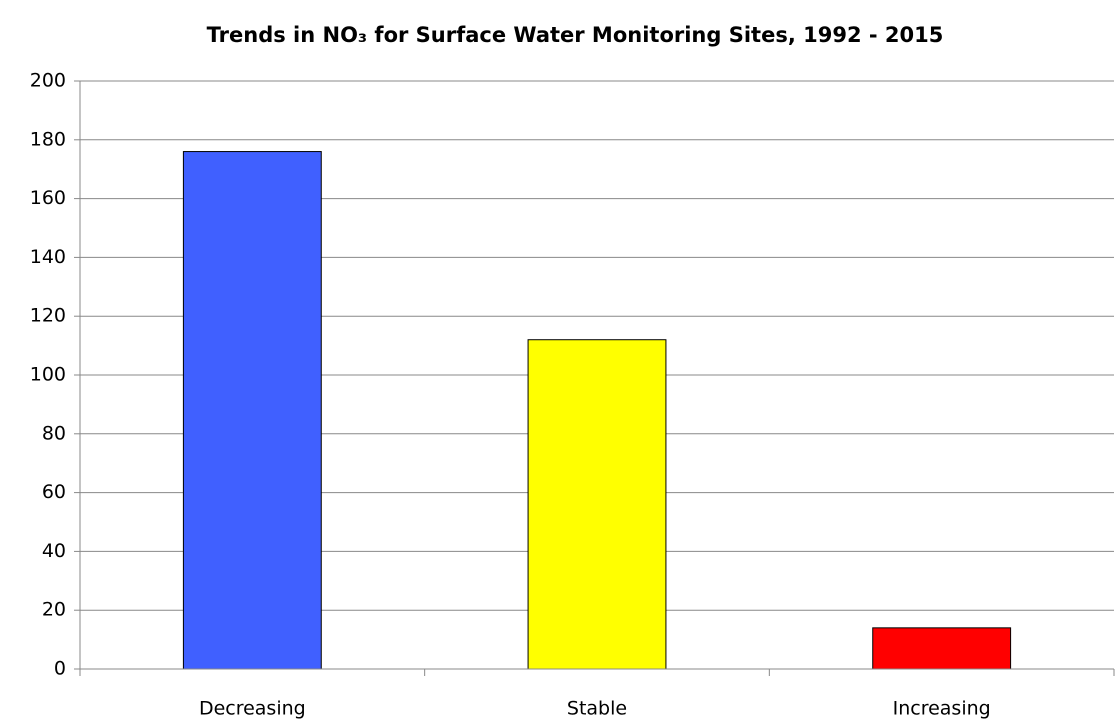 The width and height of the screenshot is (1115, 719). I want to click on y-tick-label: 180, so click(48, 139).